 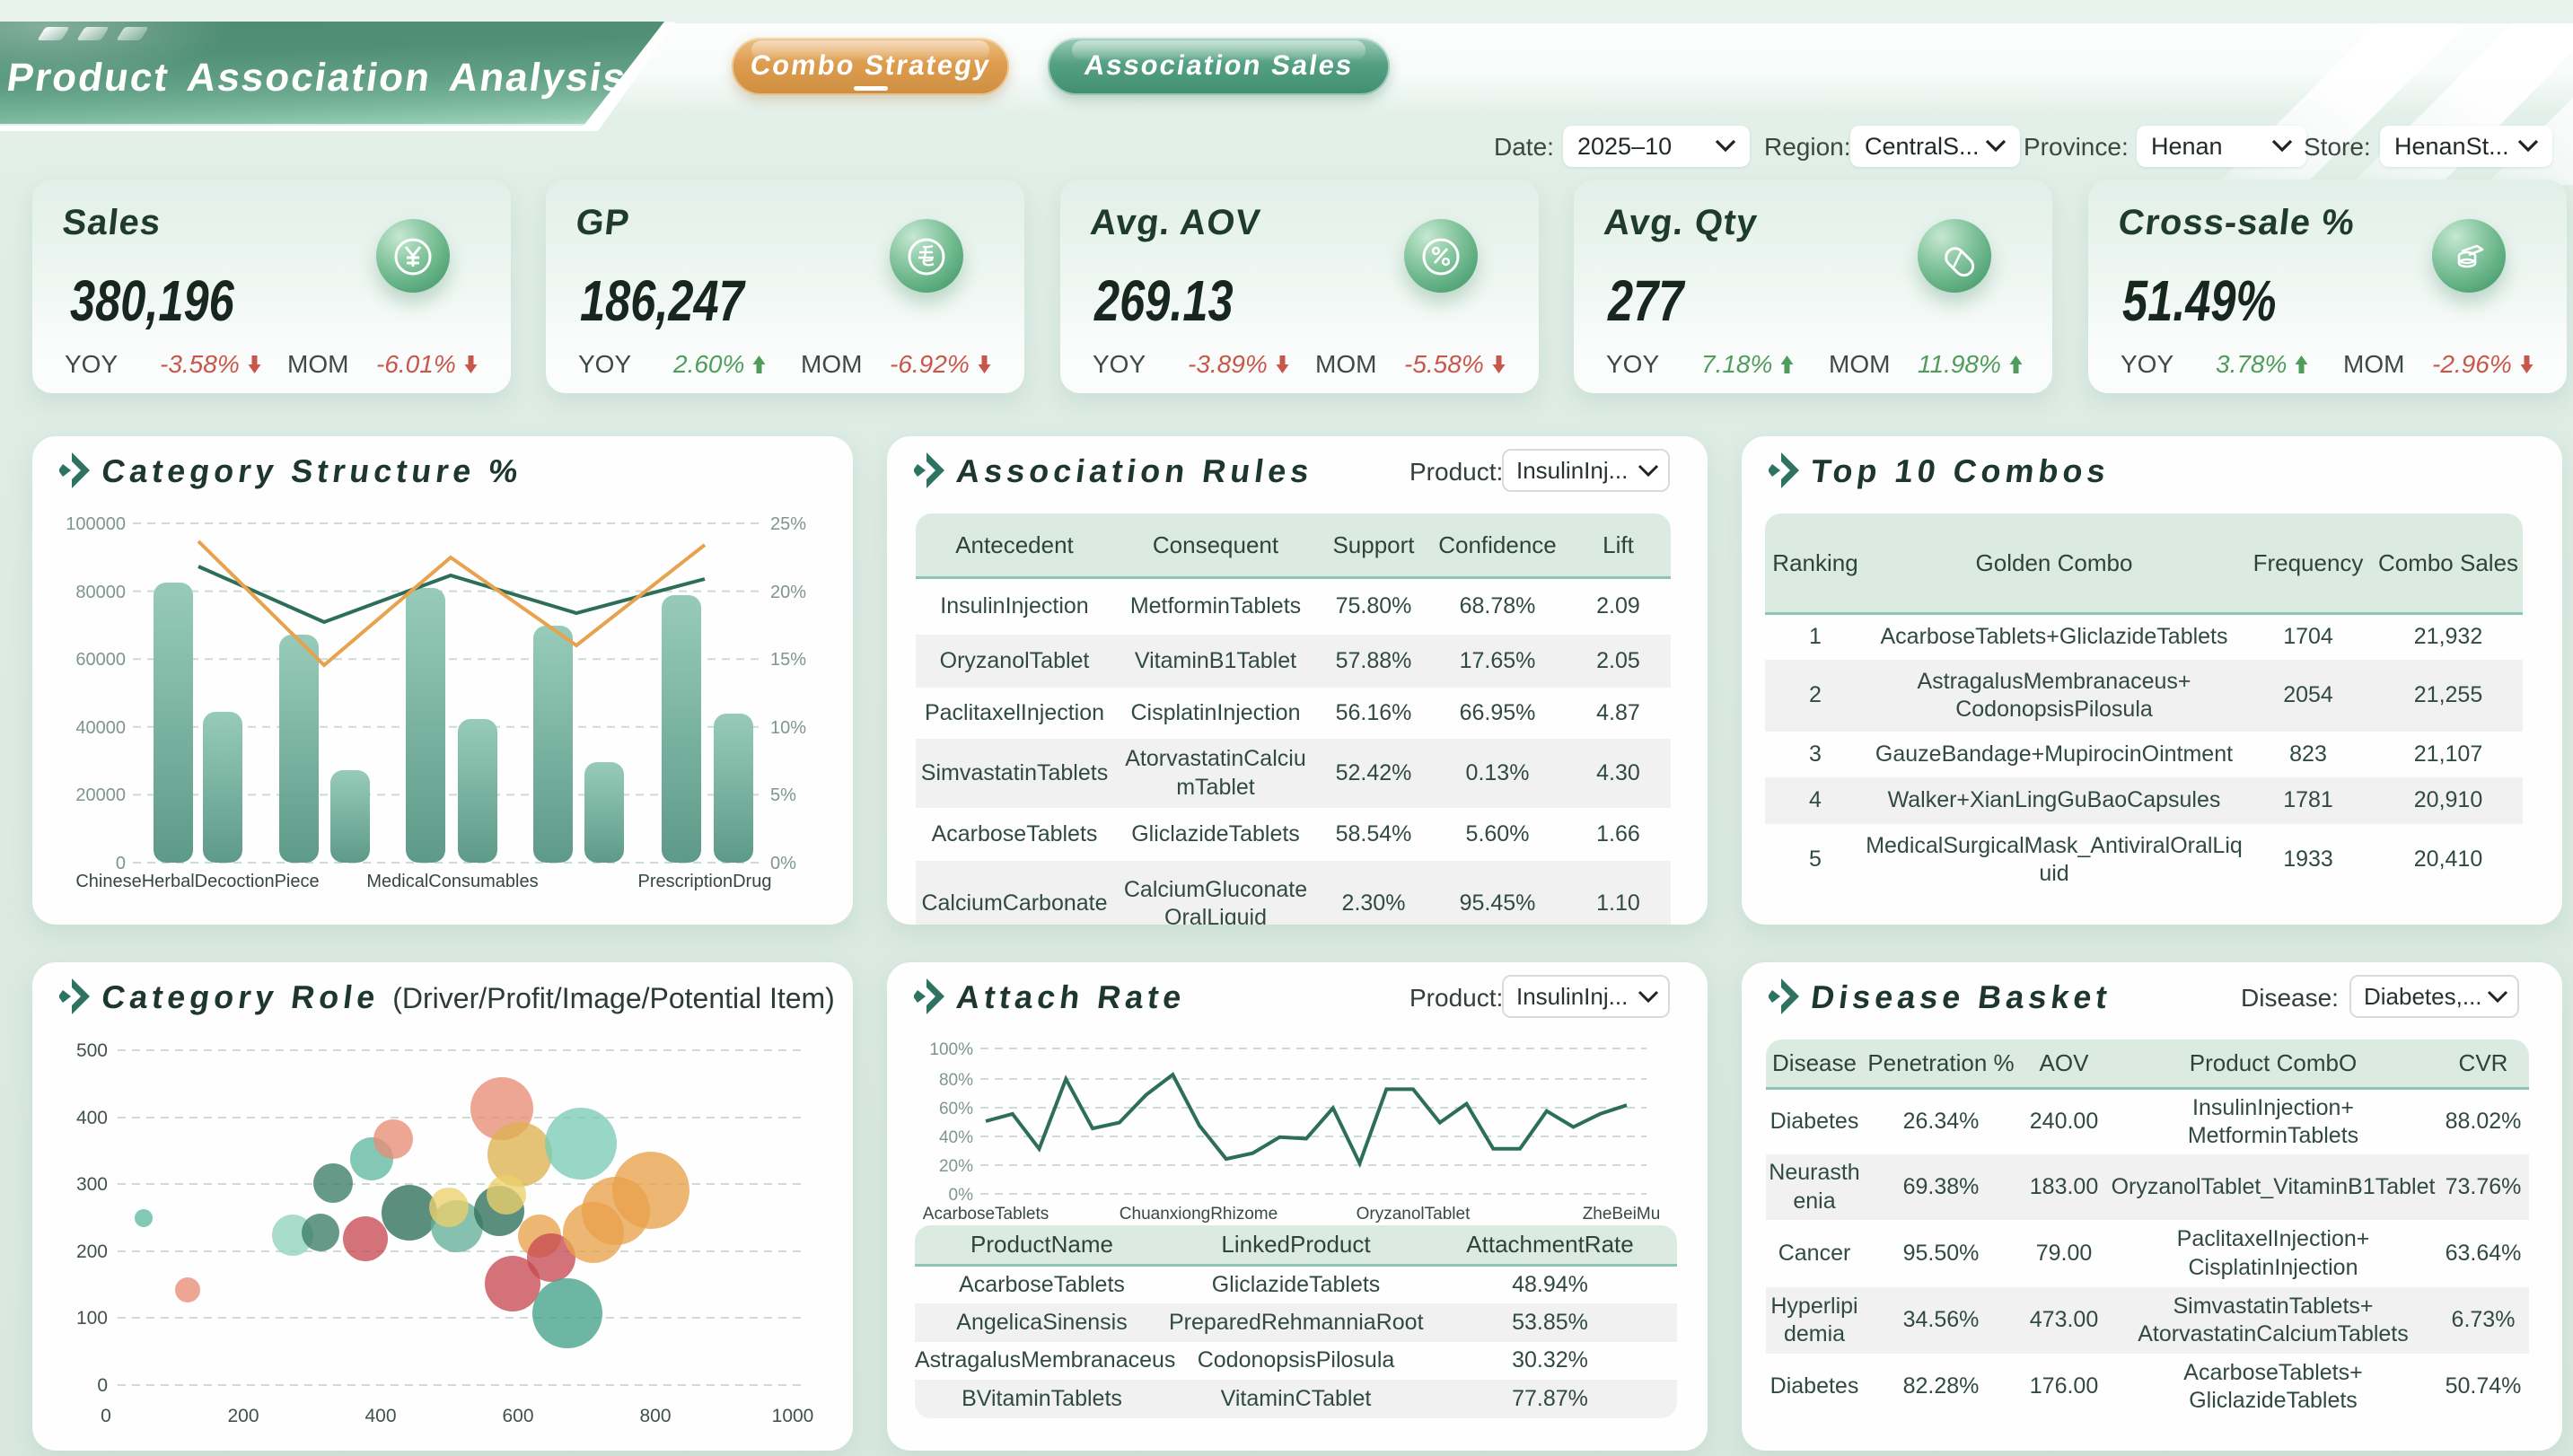 What do you see at coordinates (452, 881) in the screenshot?
I see `svg-text: MedicalConsumables` at bounding box center [452, 881].